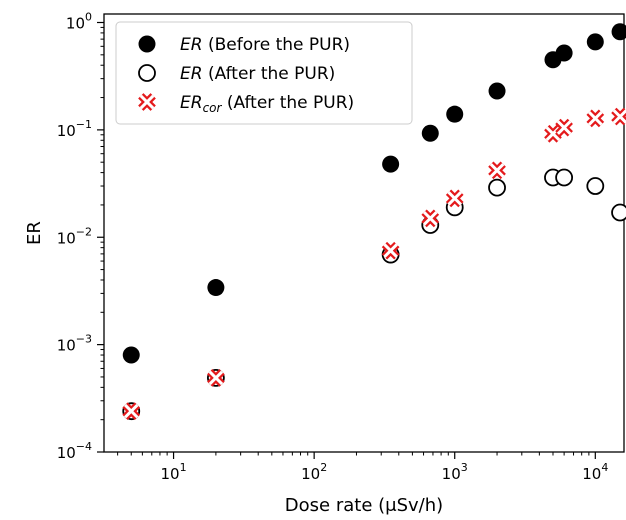  Describe the element at coordinates (74, 236) in the screenshot. I see `y-tick-label: 10⁻²` at that location.